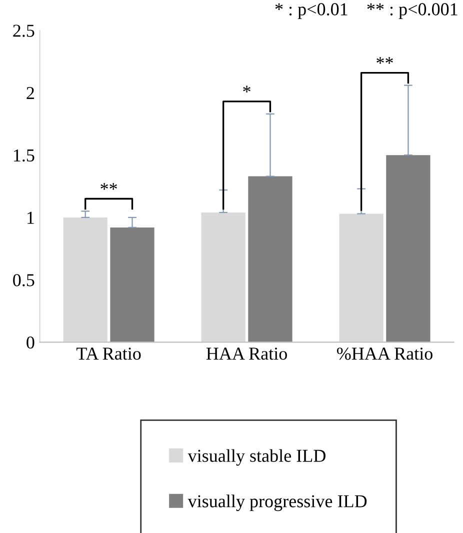  I want to click on y-tick-label: 2, so click(30, 93).